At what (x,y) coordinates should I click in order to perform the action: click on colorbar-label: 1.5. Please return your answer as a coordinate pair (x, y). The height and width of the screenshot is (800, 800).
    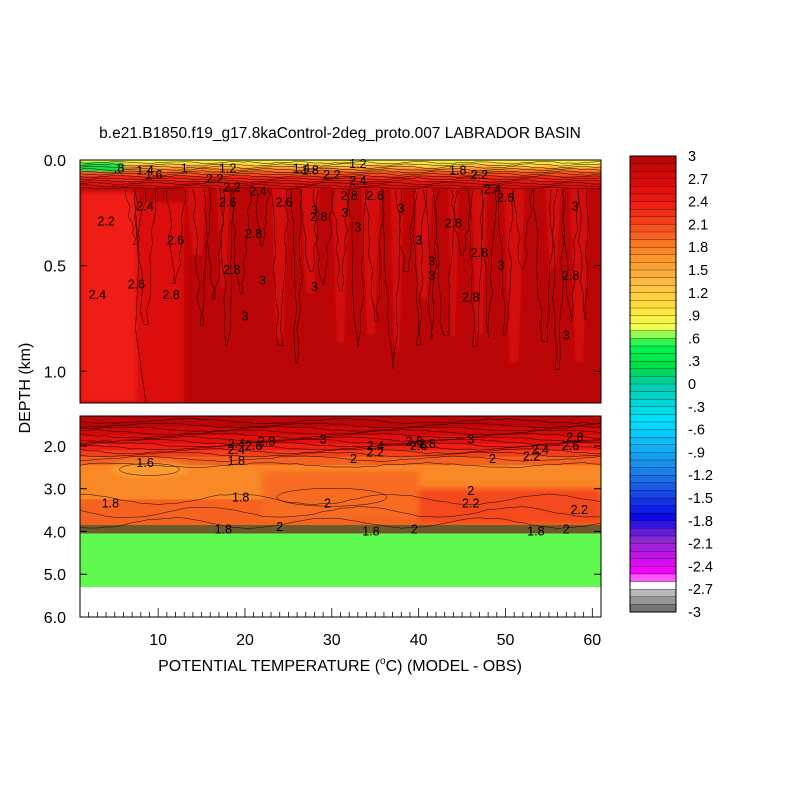
    Looking at the image, I should click on (698, 271).